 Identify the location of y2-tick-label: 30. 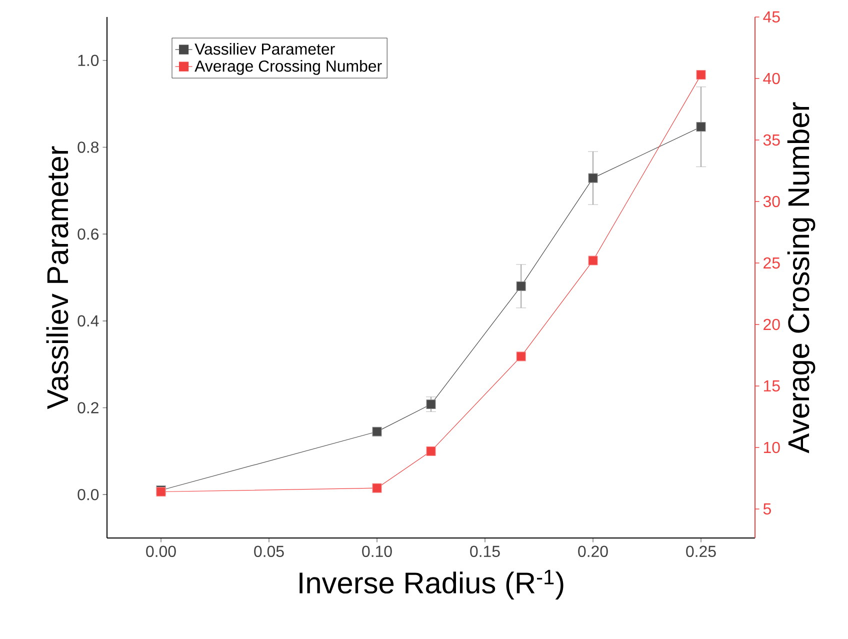
(771, 202).